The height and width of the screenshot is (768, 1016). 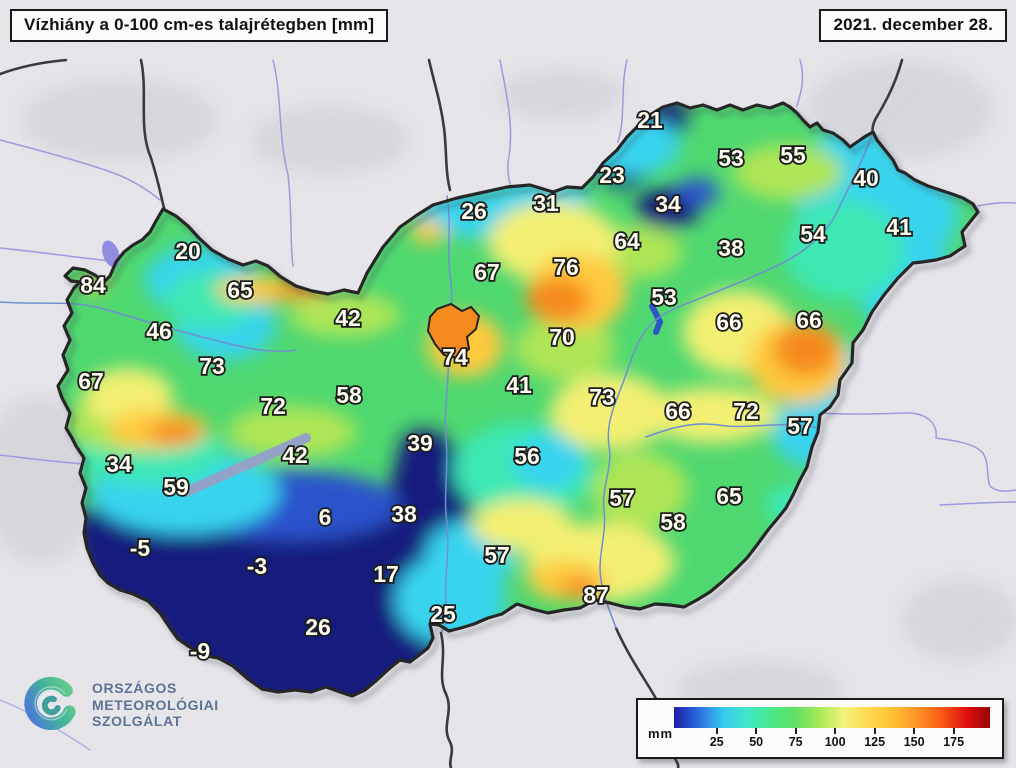 What do you see at coordinates (566, 267) in the screenshot?
I see `station-value-label: 76` at bounding box center [566, 267].